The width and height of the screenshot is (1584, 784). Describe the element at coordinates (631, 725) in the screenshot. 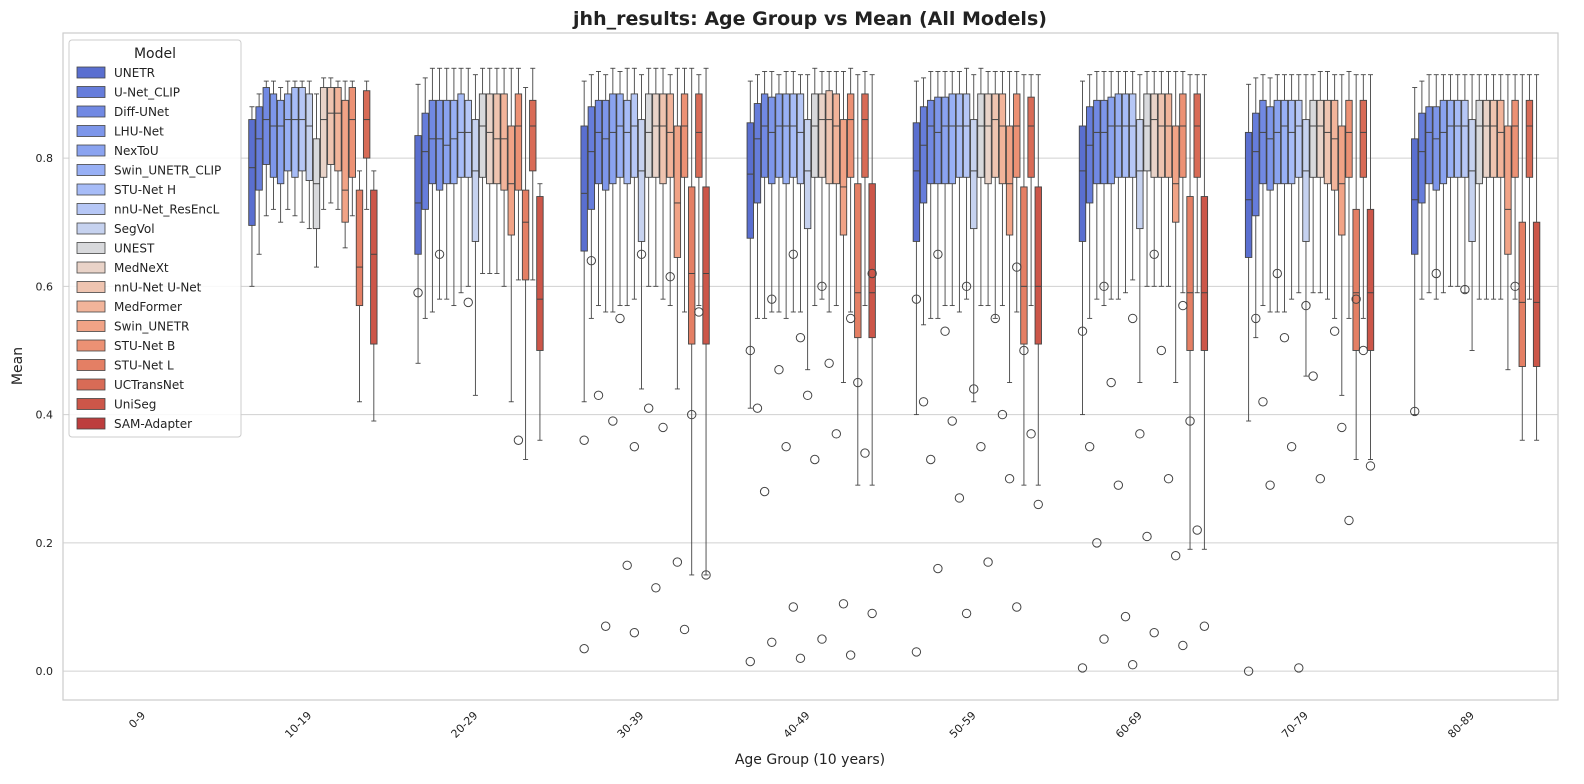

I see `x-tick-label: 30-39` at that location.